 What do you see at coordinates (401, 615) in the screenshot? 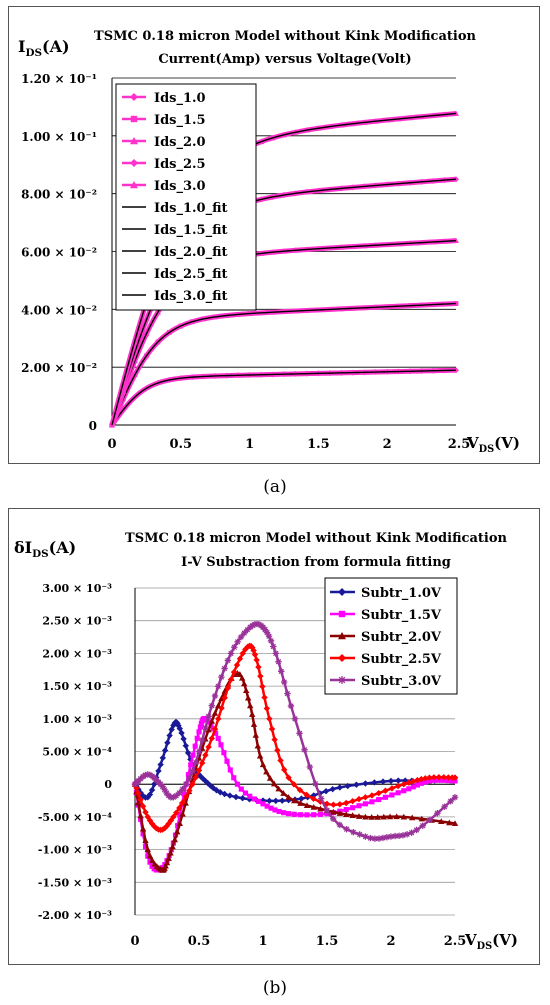
I see `legend-label-Subtr_1.5V: Subtr_1.5V` at bounding box center [401, 615].